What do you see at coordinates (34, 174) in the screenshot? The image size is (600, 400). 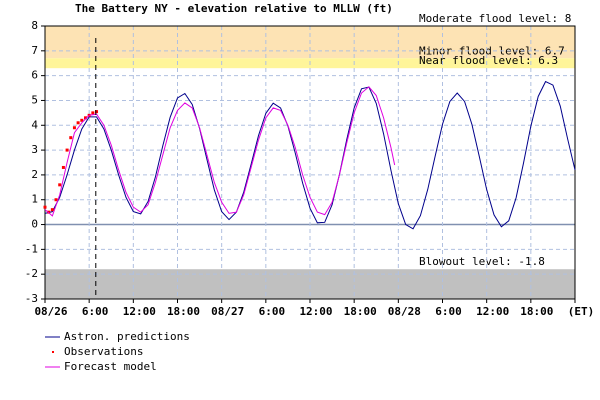 I see `y-tick-label: 2` at bounding box center [34, 174].